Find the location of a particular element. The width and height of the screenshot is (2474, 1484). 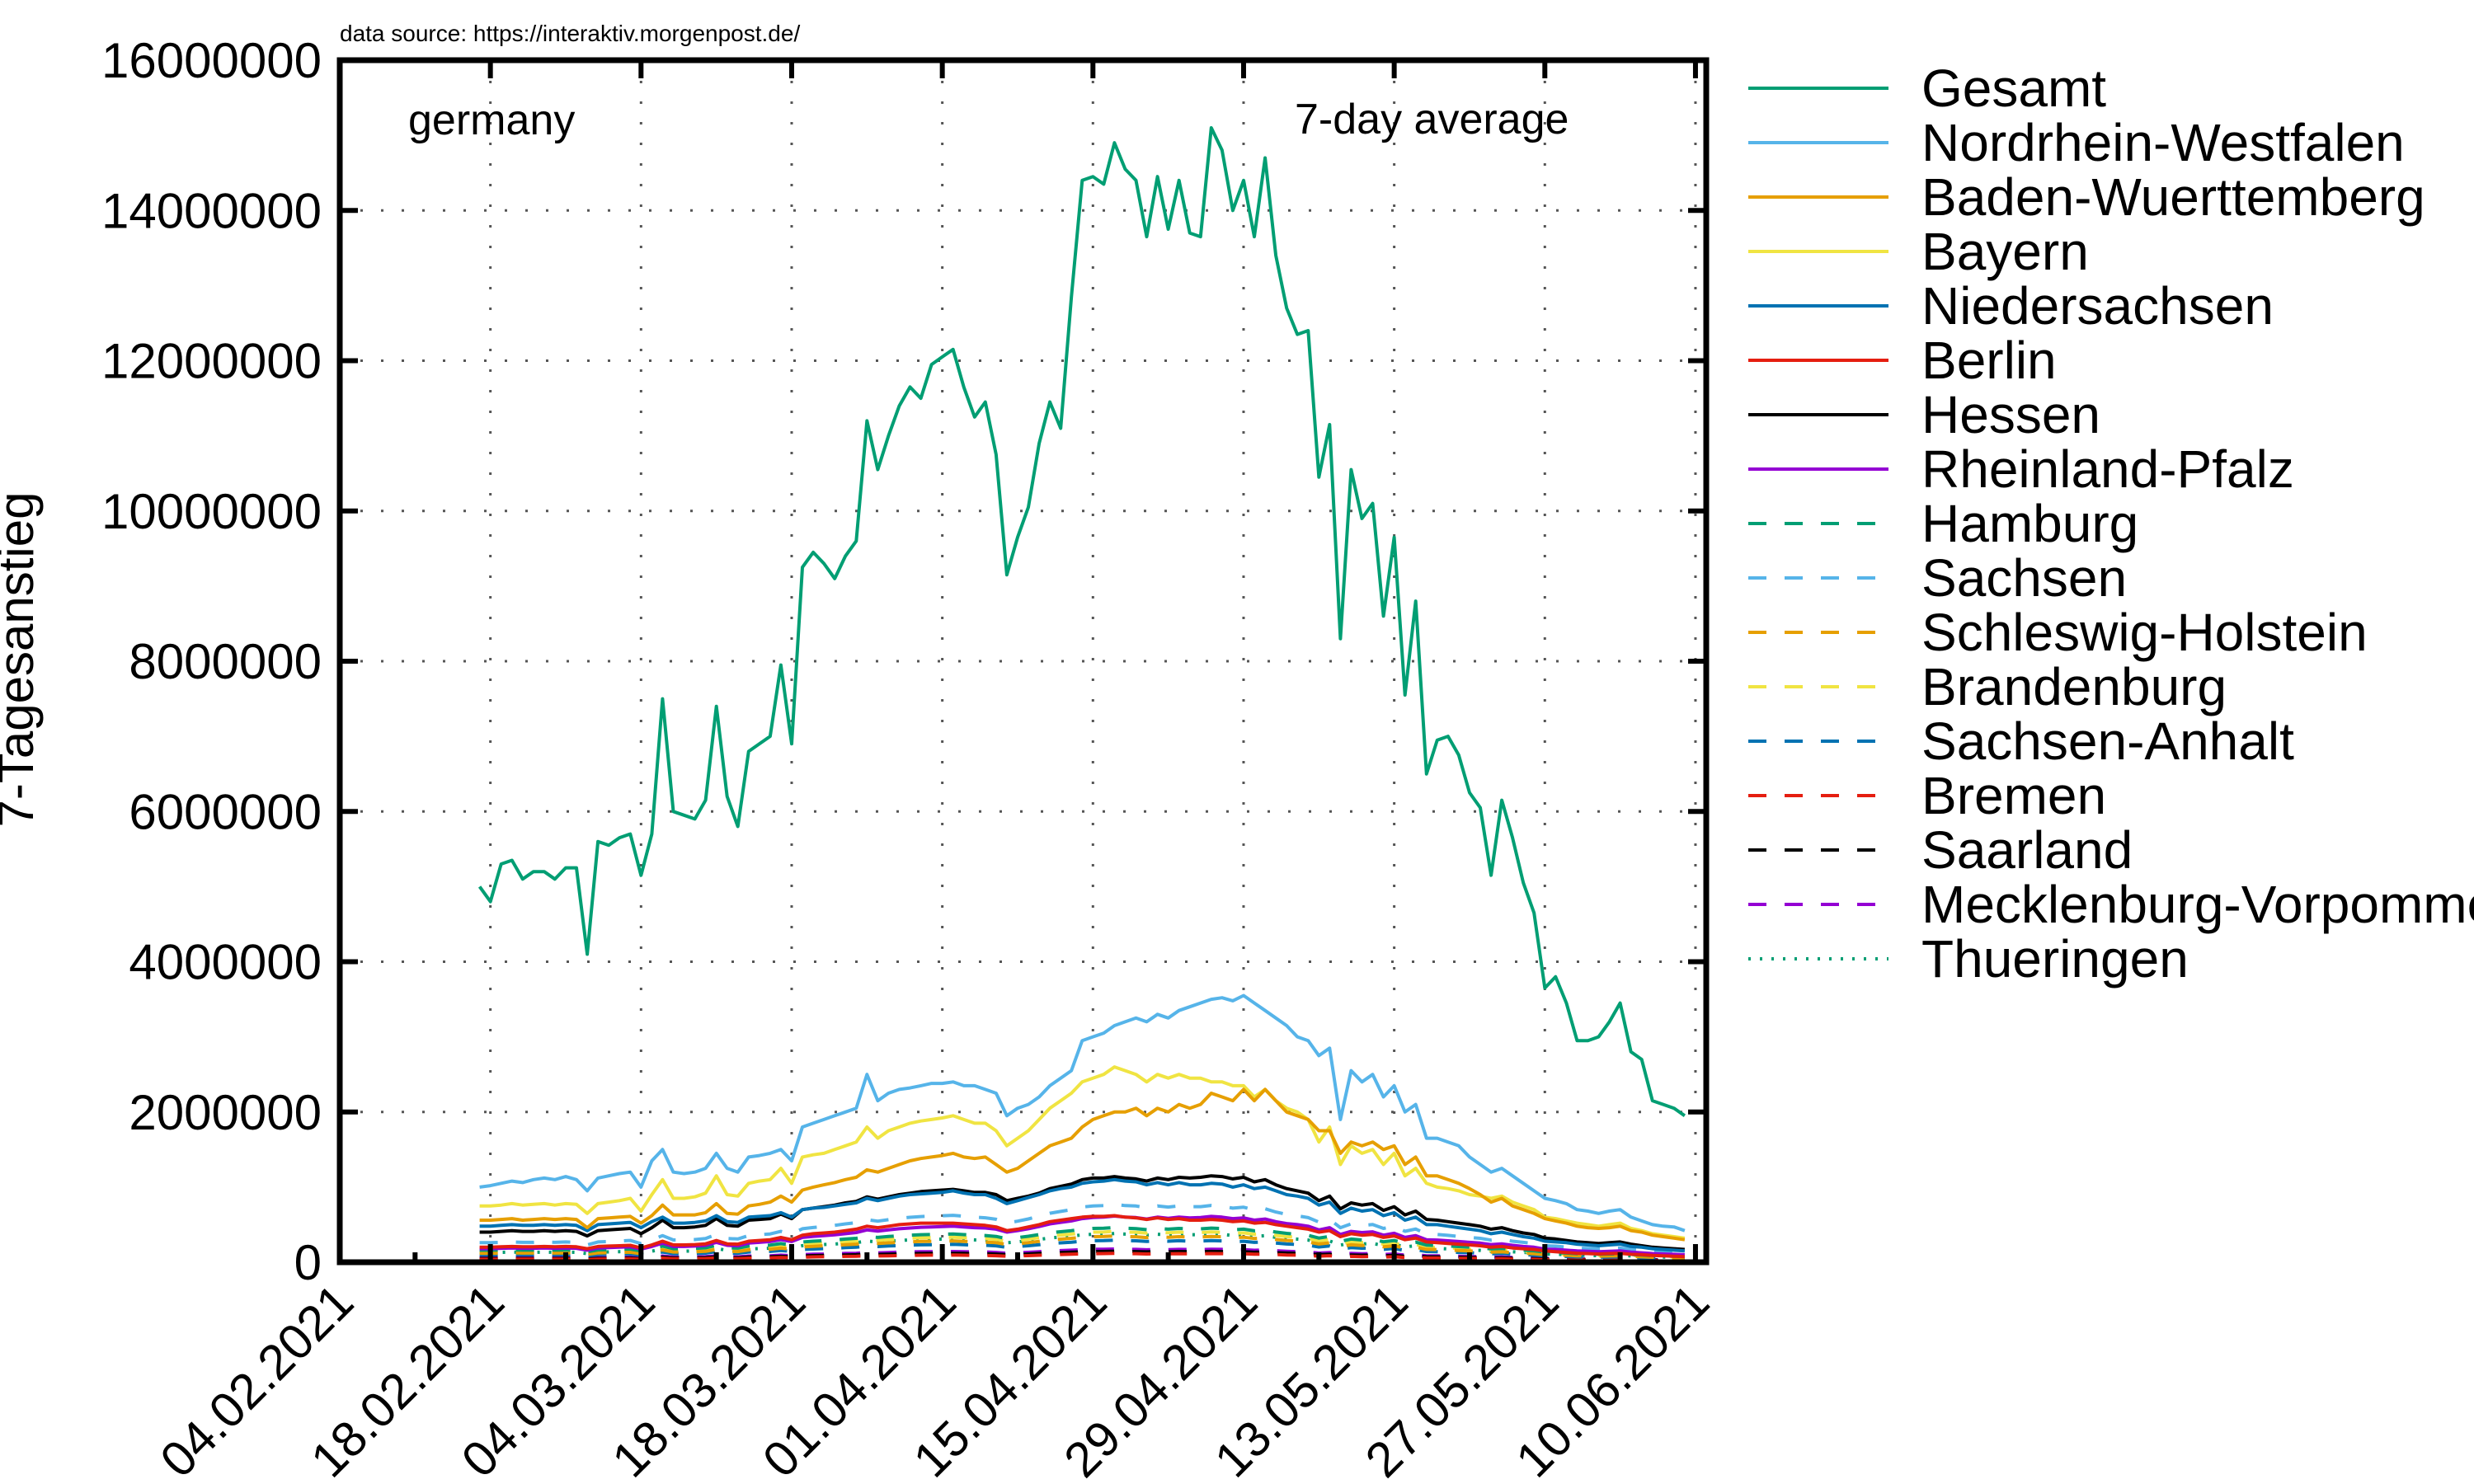

series-line-baden-wuerttemberg is located at coordinates (1082, 1164).